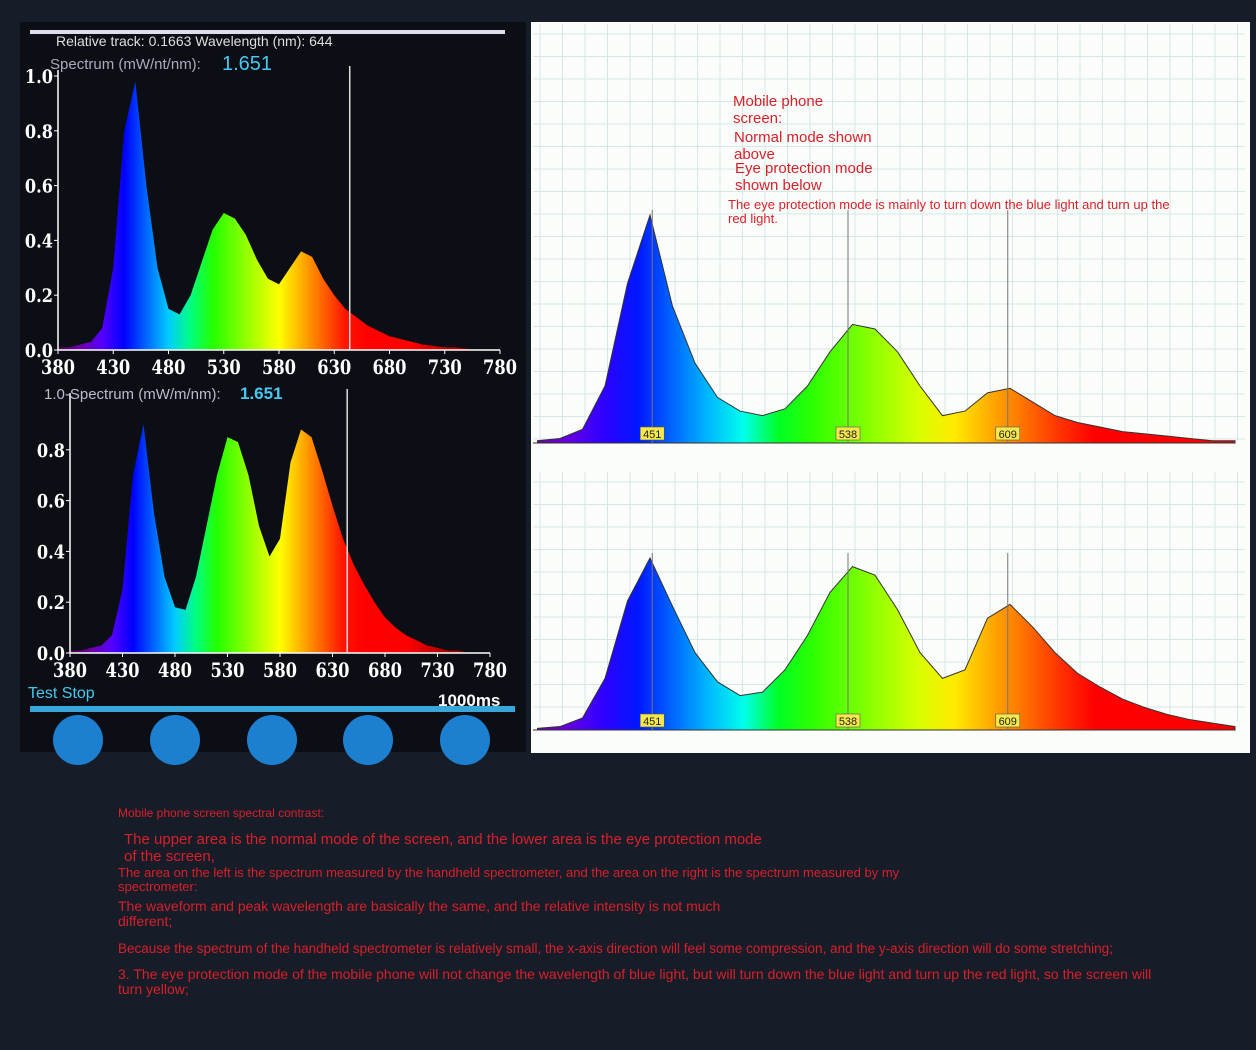 This screenshot has height=1050, width=1256. Describe the element at coordinates (778, 110) in the screenshot. I see `annotation: Mobile phone screen:` at that location.